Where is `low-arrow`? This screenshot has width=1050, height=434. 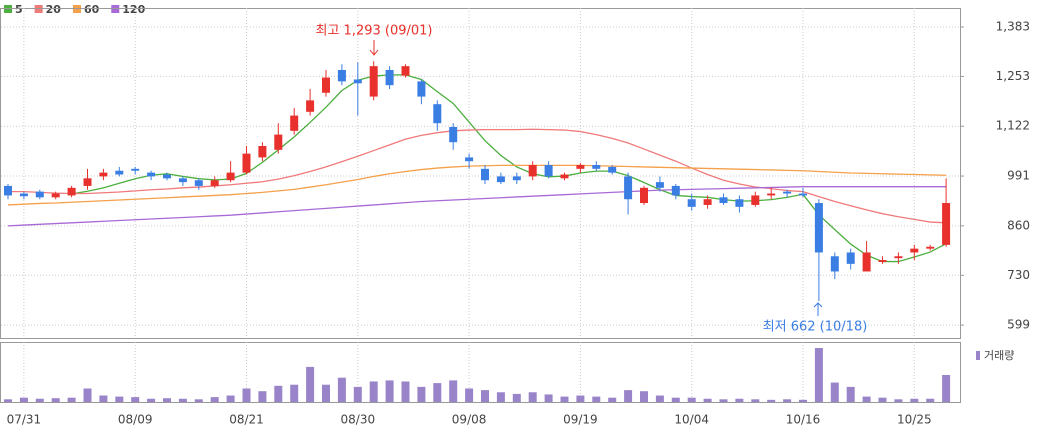
low-arrow is located at coordinates (818, 309).